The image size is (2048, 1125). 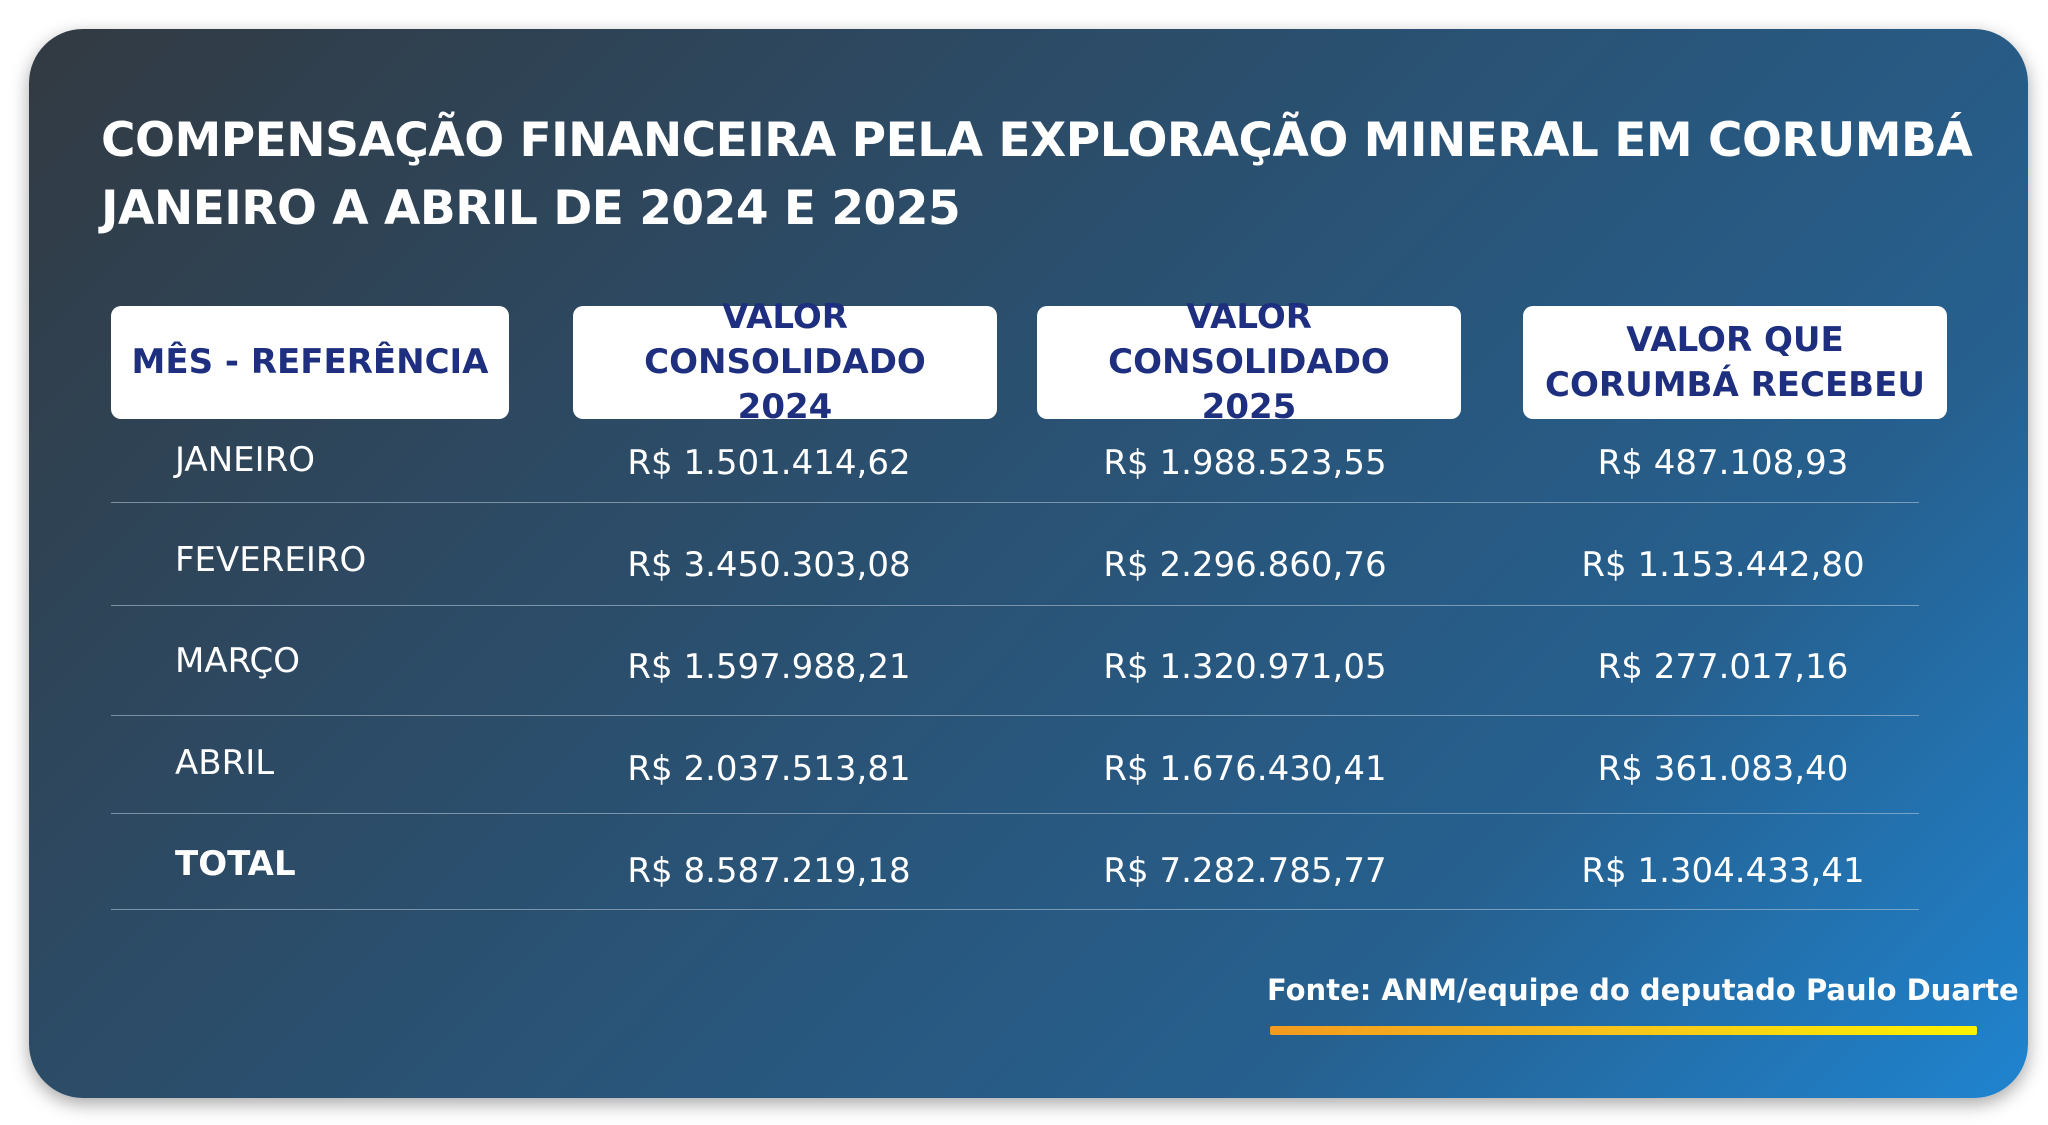 I want to click on header-value-2024: VALOR CONSOLIDADO 2024, so click(x=785, y=362).